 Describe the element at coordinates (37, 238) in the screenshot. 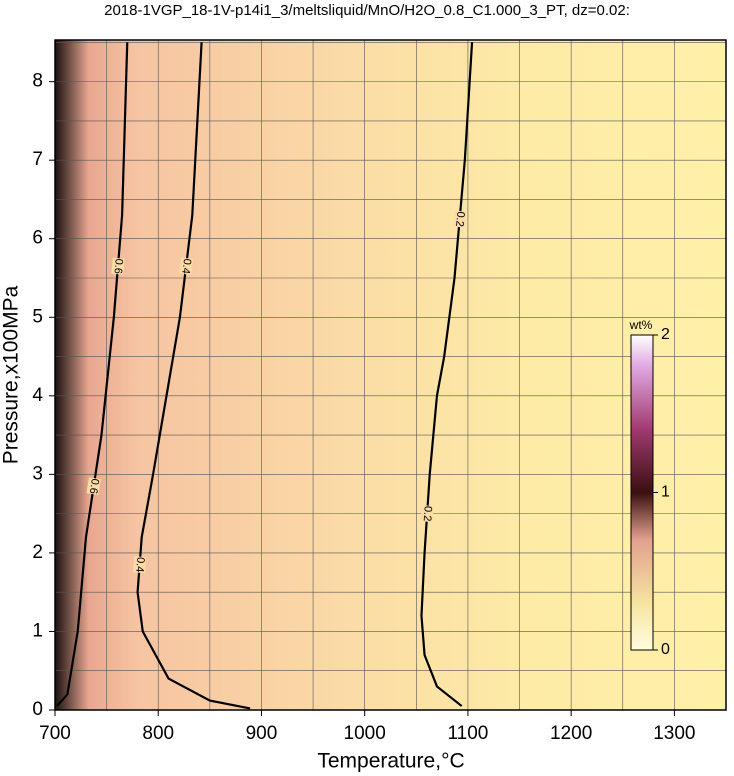

I see `y-tick-label: 6` at that location.